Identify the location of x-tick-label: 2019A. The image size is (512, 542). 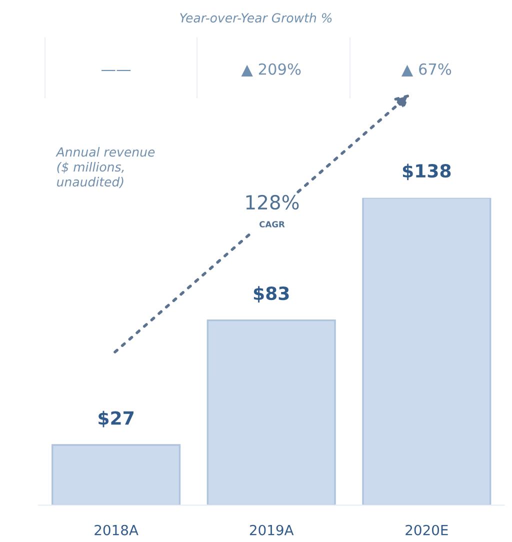
(272, 530).